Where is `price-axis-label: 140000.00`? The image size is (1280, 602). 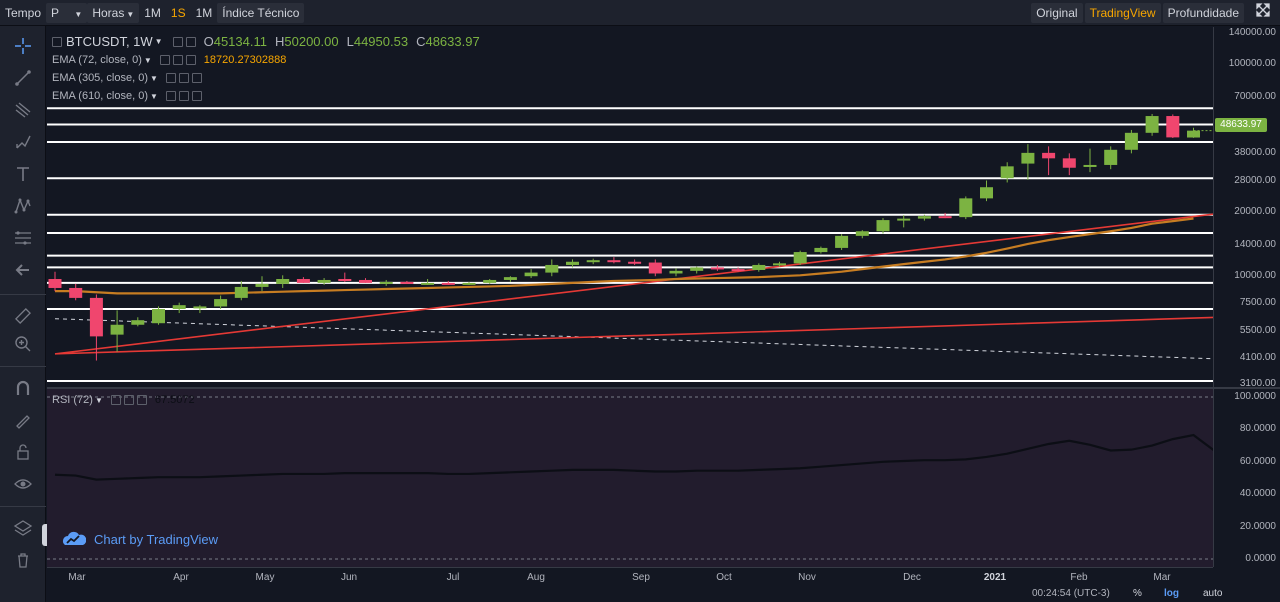 price-axis-label: 140000.00 is located at coordinates (1252, 33).